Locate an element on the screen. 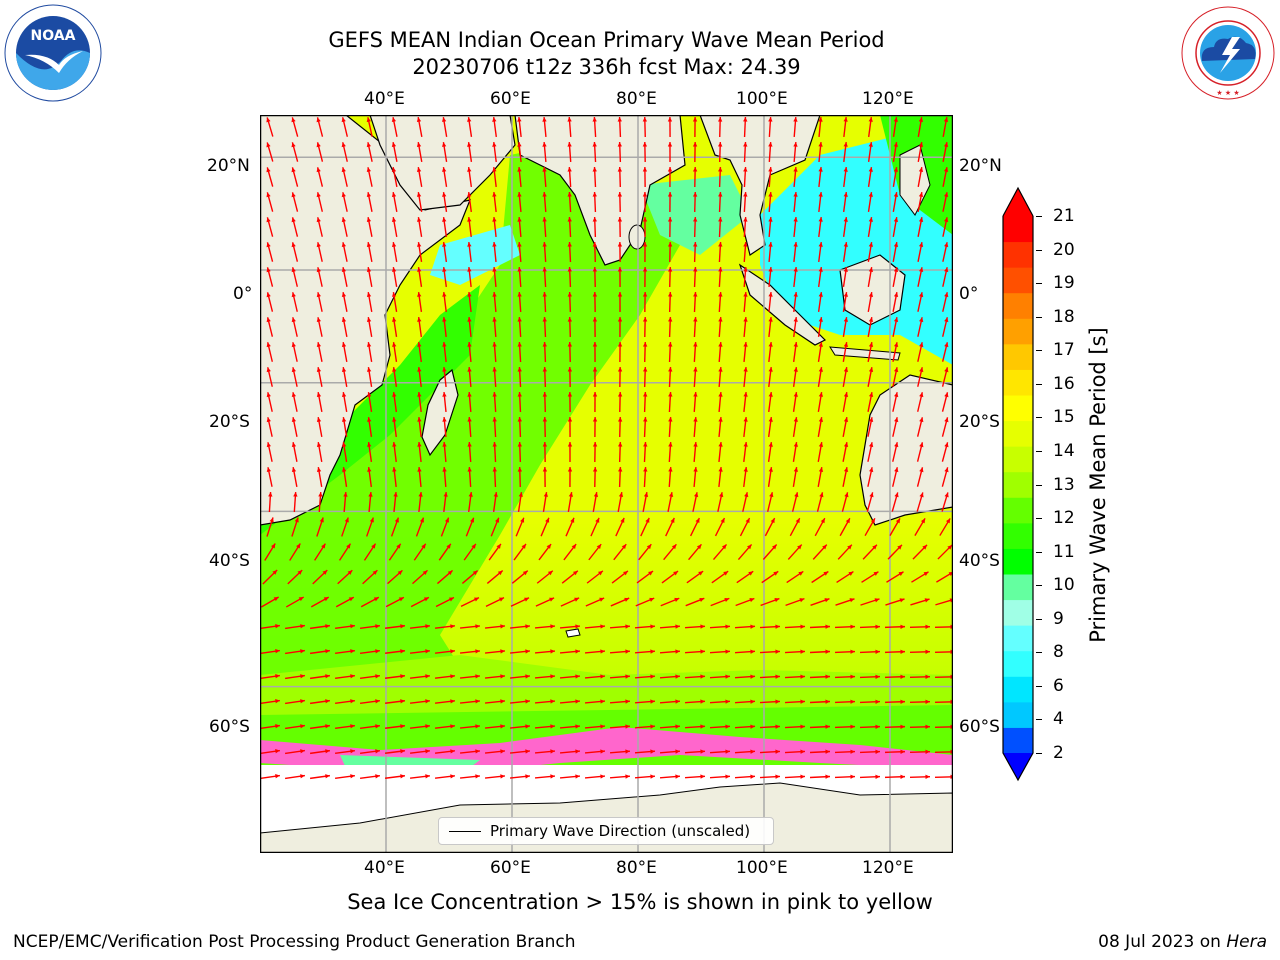 This screenshot has height=960, width=1280. land-sri-lanka is located at coordinates (637, 237).